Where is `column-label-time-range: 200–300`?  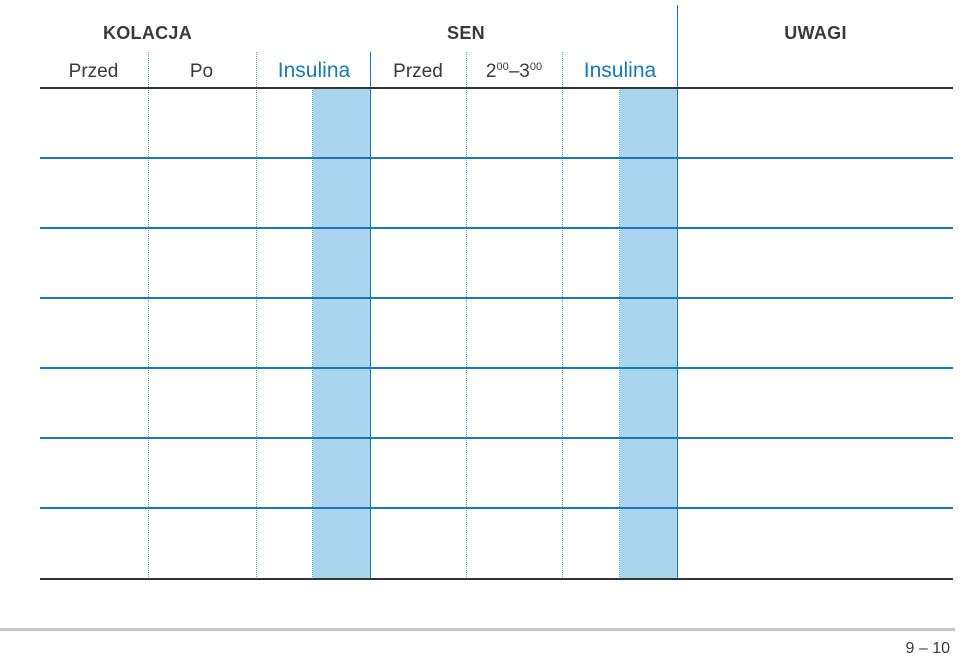
column-label-time-range: 200–300 is located at coordinates (514, 71).